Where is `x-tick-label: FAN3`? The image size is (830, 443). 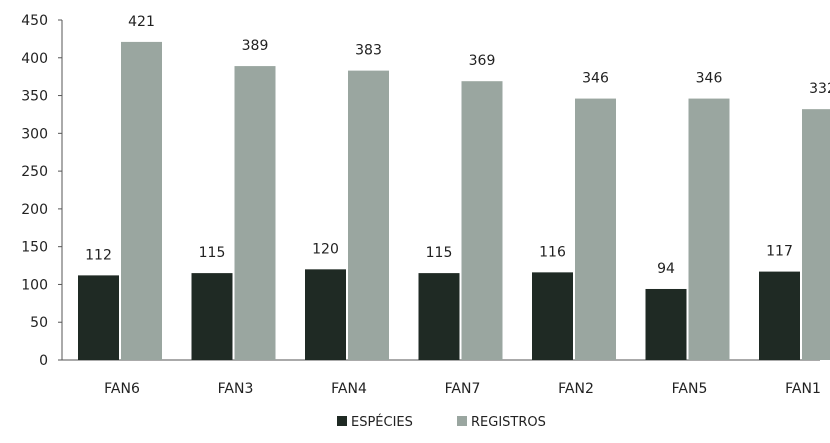
x-tick-label: FAN3 is located at coordinates (236, 389).